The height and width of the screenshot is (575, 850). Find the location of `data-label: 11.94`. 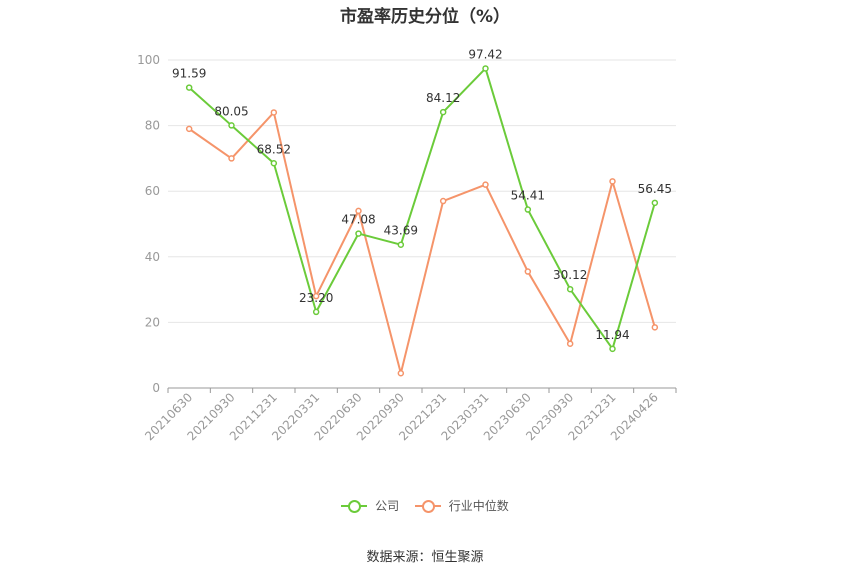

data-label: 11.94 is located at coordinates (612, 335).